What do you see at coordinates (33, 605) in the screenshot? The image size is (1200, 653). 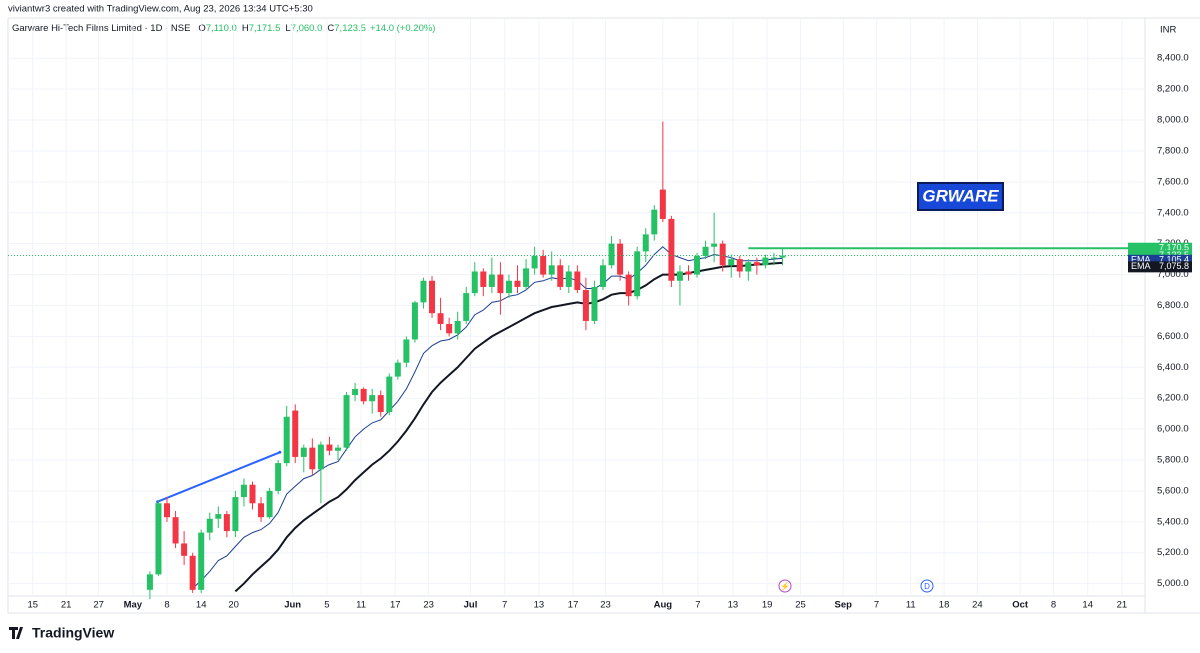 I see `x-tick-label: 15` at bounding box center [33, 605].